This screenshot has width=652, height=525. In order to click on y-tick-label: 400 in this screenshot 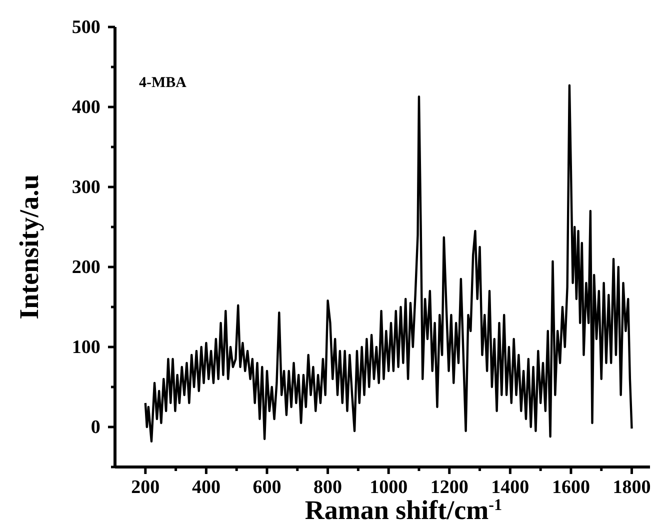, I will do `click(86, 107)`.